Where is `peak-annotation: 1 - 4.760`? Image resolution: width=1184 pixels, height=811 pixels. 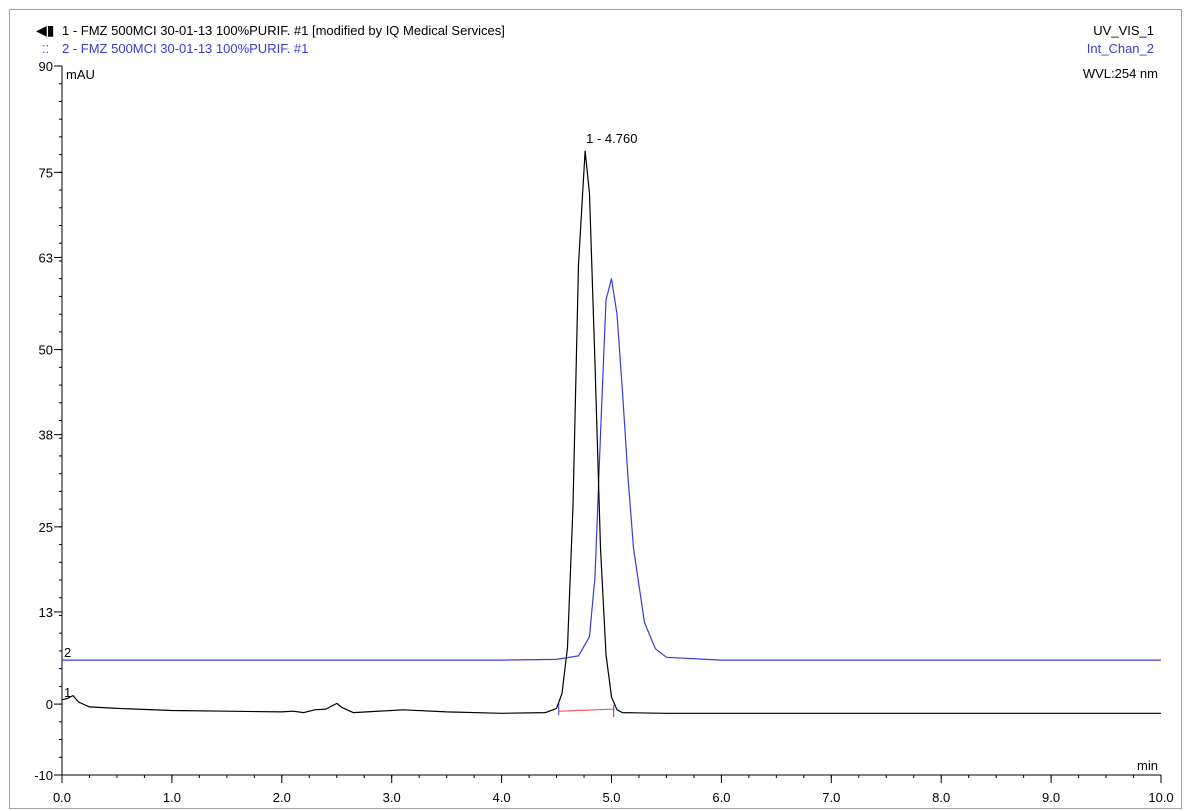
peak-annotation: 1 - 4.760 is located at coordinates (611, 138).